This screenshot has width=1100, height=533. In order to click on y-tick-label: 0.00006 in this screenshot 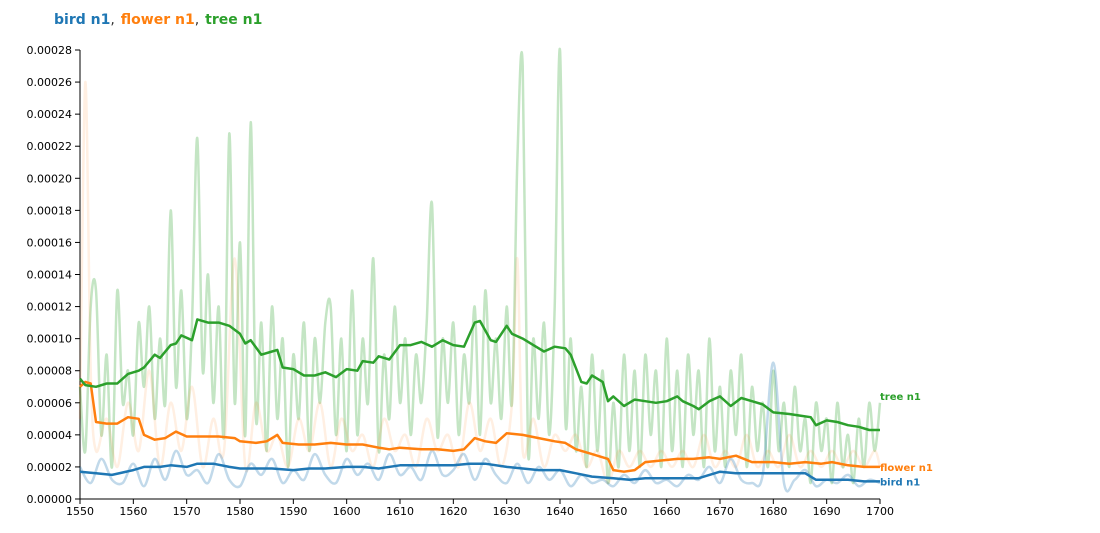, I will do `click(50, 403)`.